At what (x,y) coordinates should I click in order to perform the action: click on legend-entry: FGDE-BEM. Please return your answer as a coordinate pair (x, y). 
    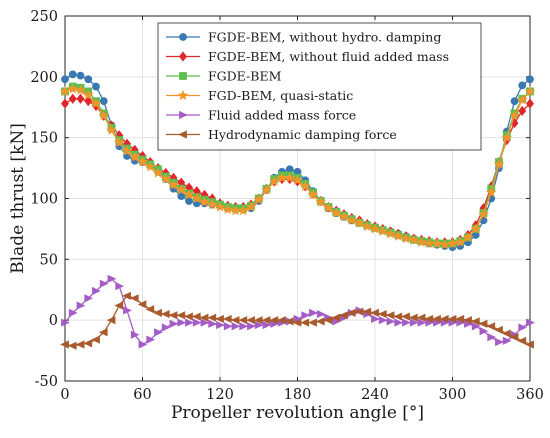
    Looking at the image, I should click on (224, 76).